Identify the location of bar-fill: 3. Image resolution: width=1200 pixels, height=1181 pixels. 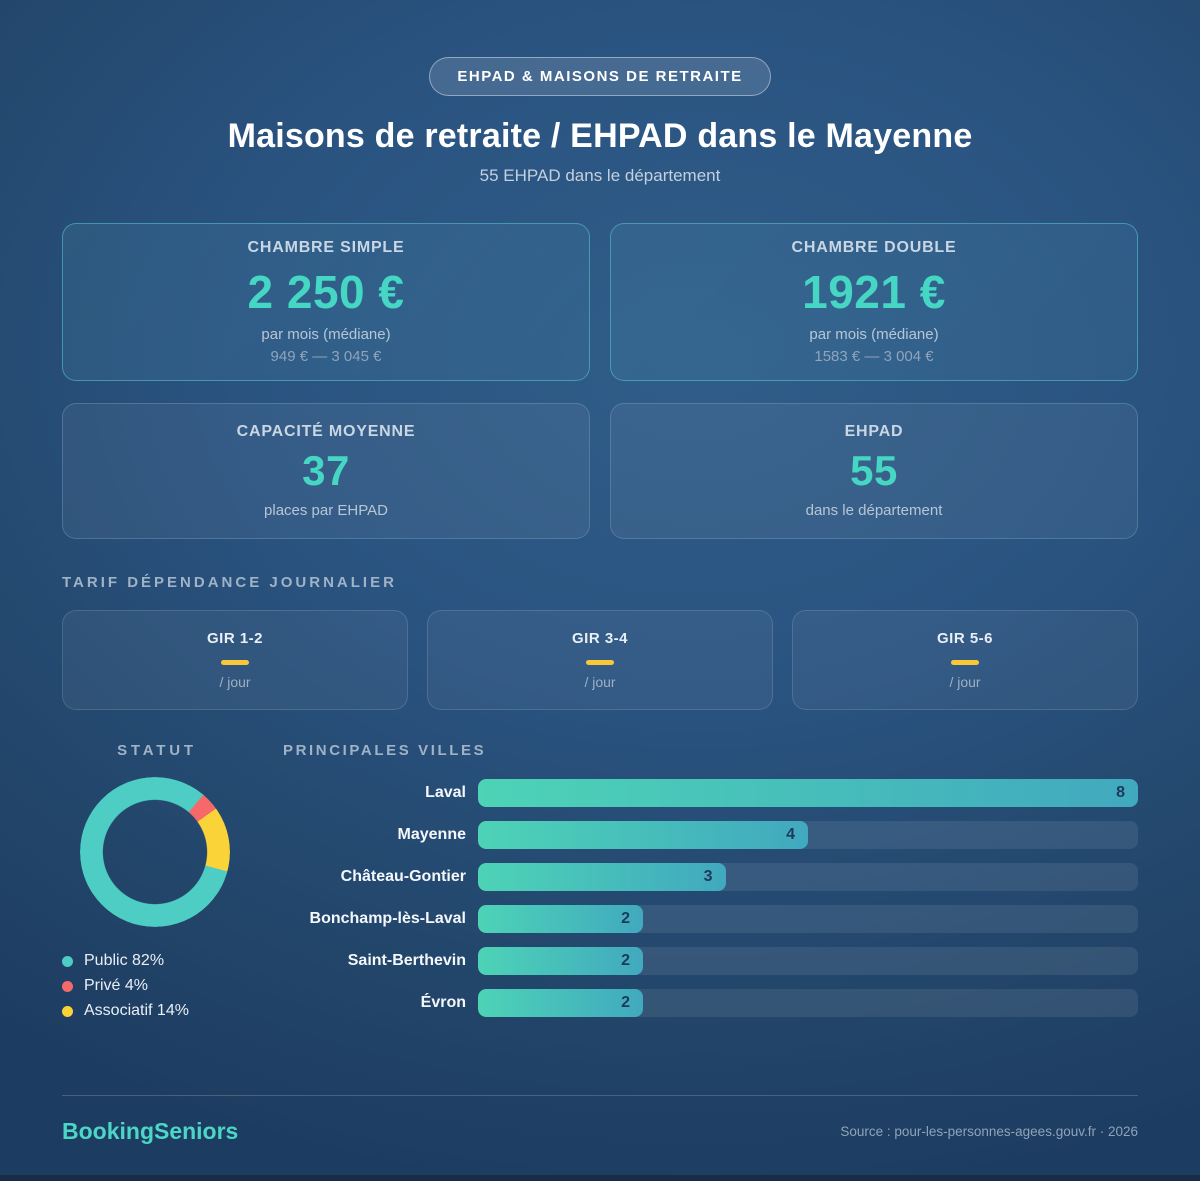
(602, 877).